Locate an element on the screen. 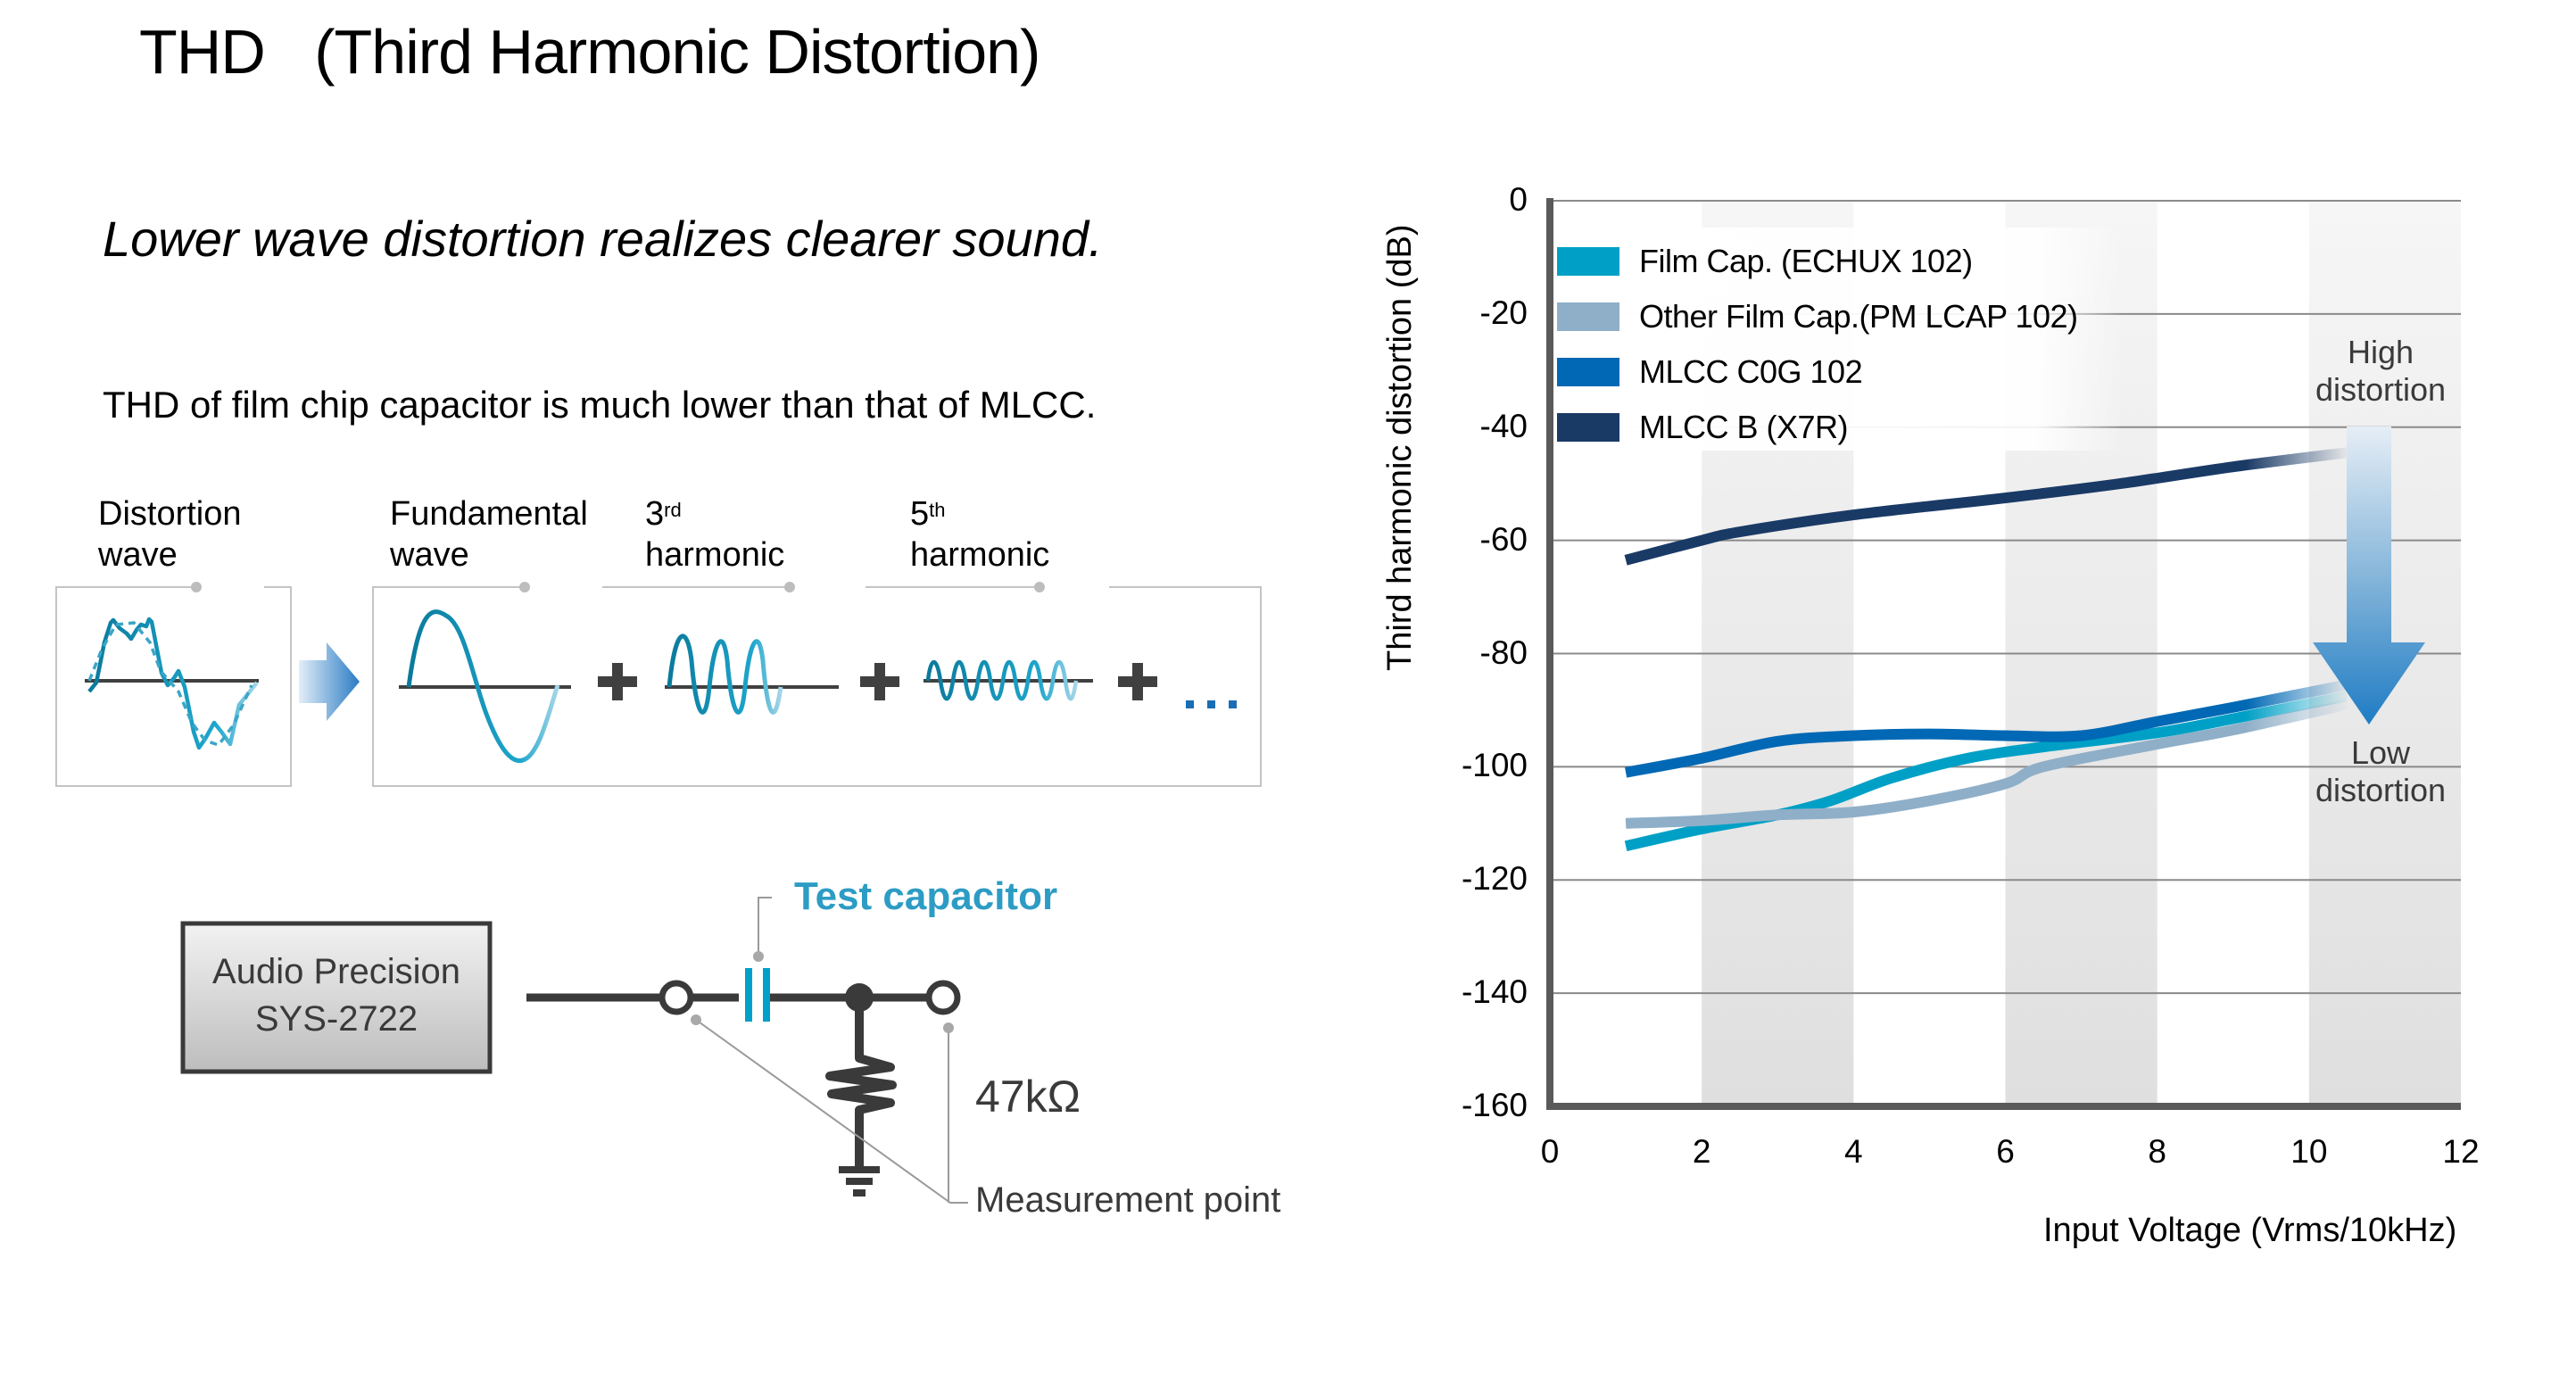  y-tick-label: -100 is located at coordinates (1494, 765).